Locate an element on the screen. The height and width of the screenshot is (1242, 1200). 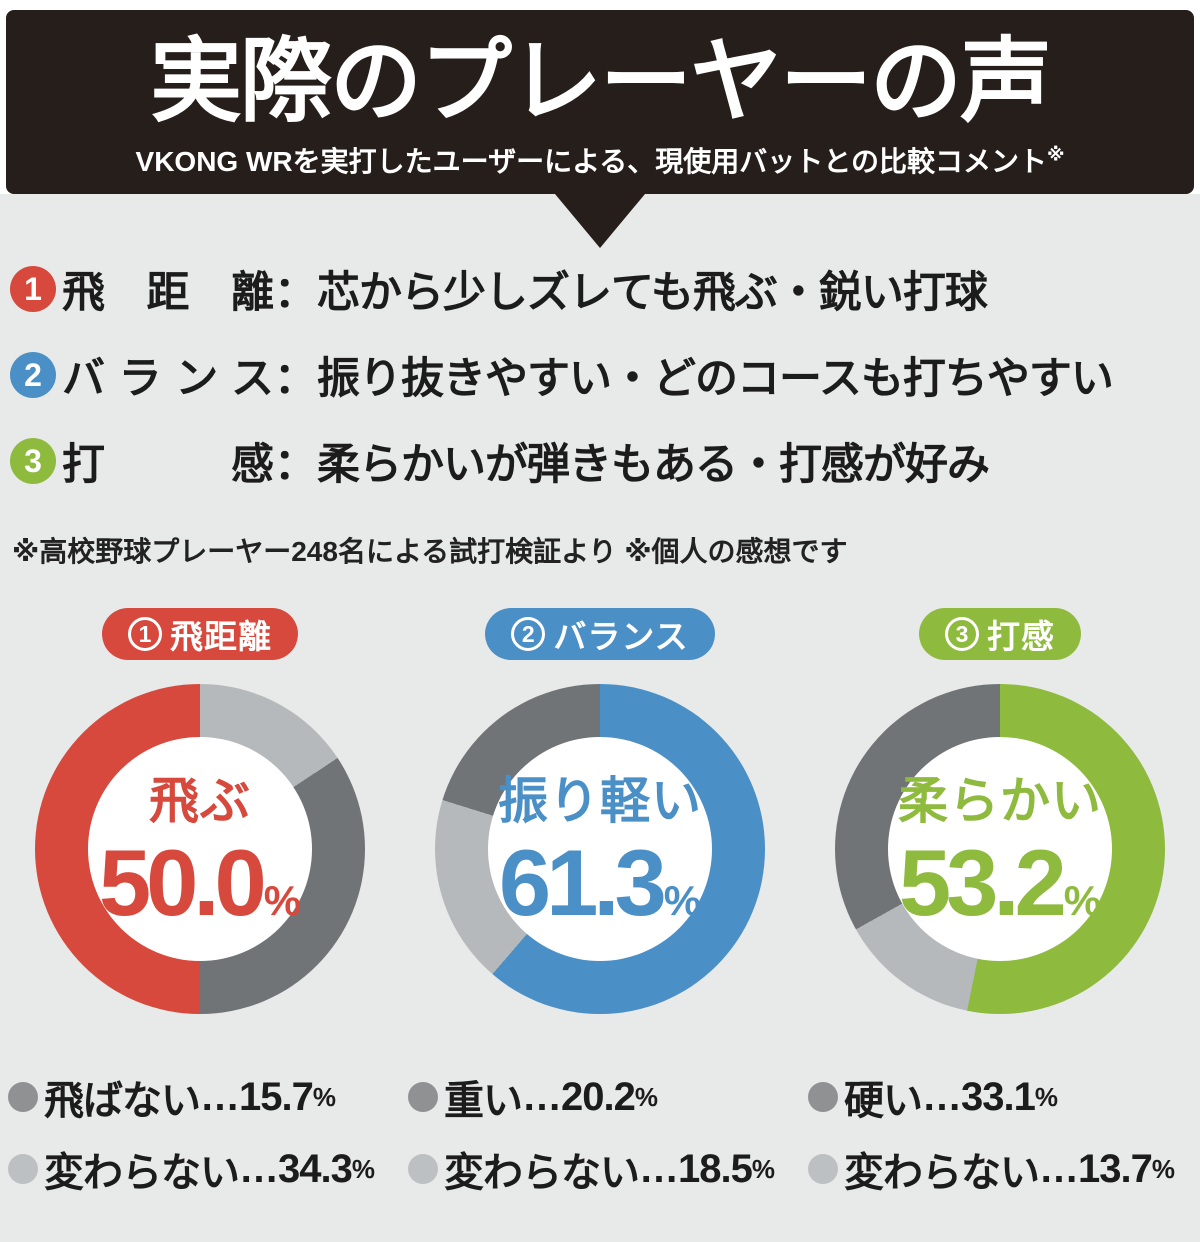
point-number-badge: 3 is located at coordinates (33, 461).